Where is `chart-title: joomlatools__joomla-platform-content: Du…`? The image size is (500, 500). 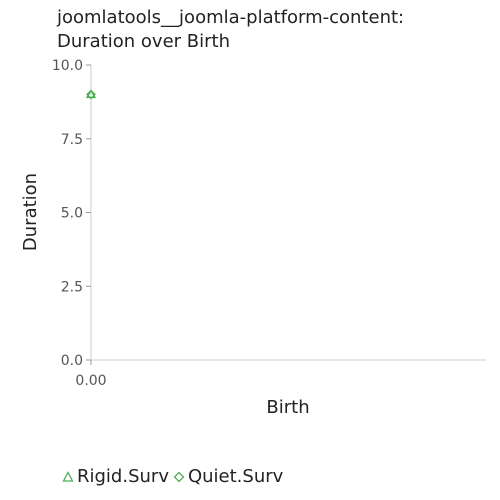
chart-title: joomlatools__joomla-platform-content: Du… is located at coordinates (277, 30).